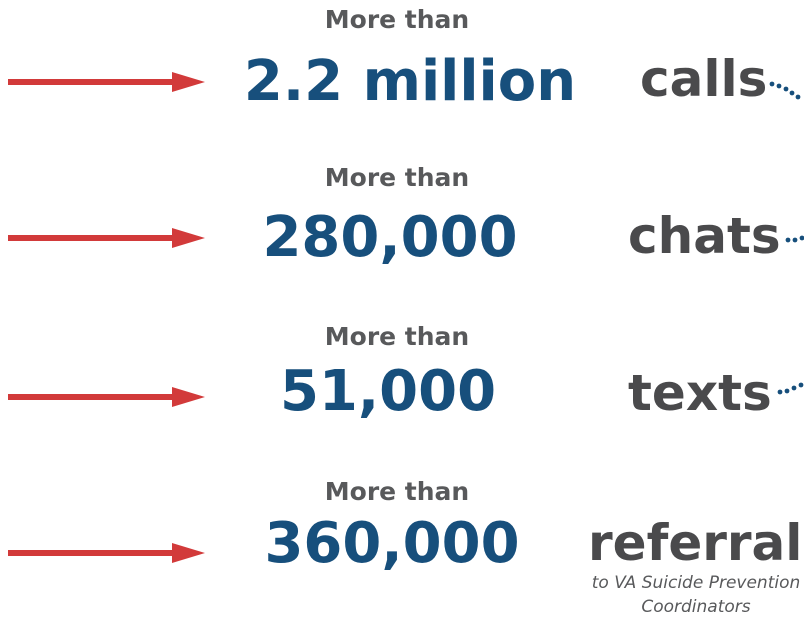 Image resolution: width=804 pixels, height=619 pixels. I want to click on dotted-trails, so click(786, 238).